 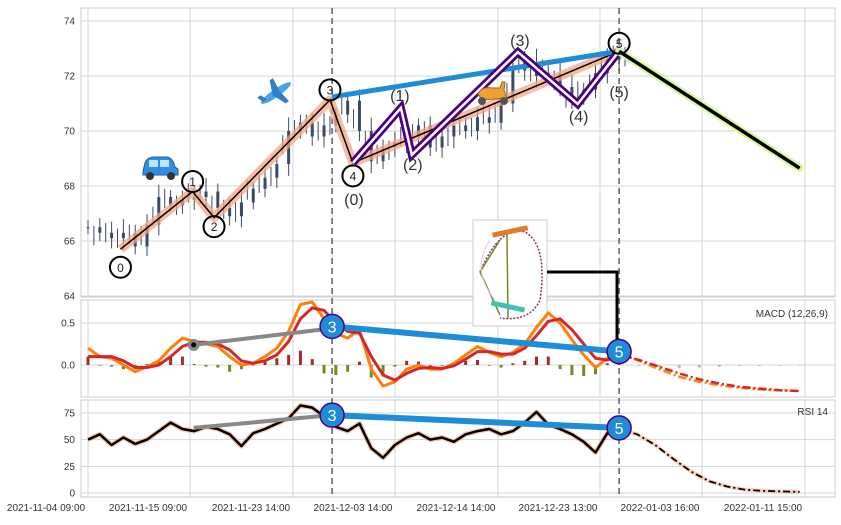 What do you see at coordinates (475, 74) in the screenshot?
I see `trend-line` at bounding box center [475, 74].